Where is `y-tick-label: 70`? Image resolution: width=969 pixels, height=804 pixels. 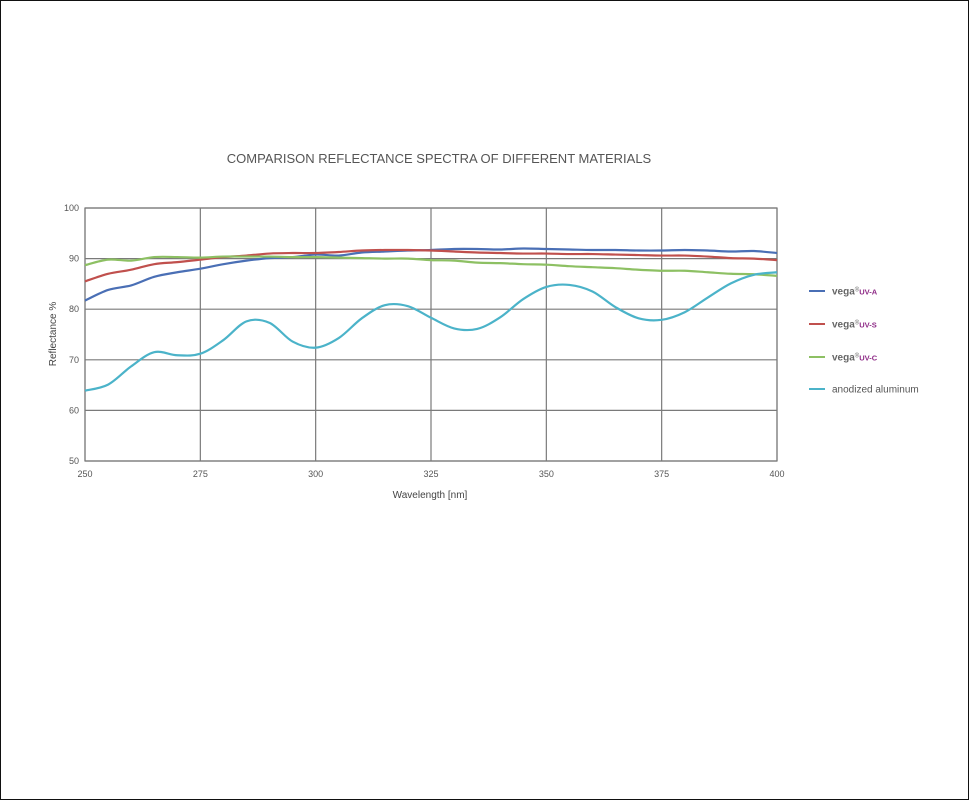
y-tick-label: 70 is located at coordinates (74, 360).